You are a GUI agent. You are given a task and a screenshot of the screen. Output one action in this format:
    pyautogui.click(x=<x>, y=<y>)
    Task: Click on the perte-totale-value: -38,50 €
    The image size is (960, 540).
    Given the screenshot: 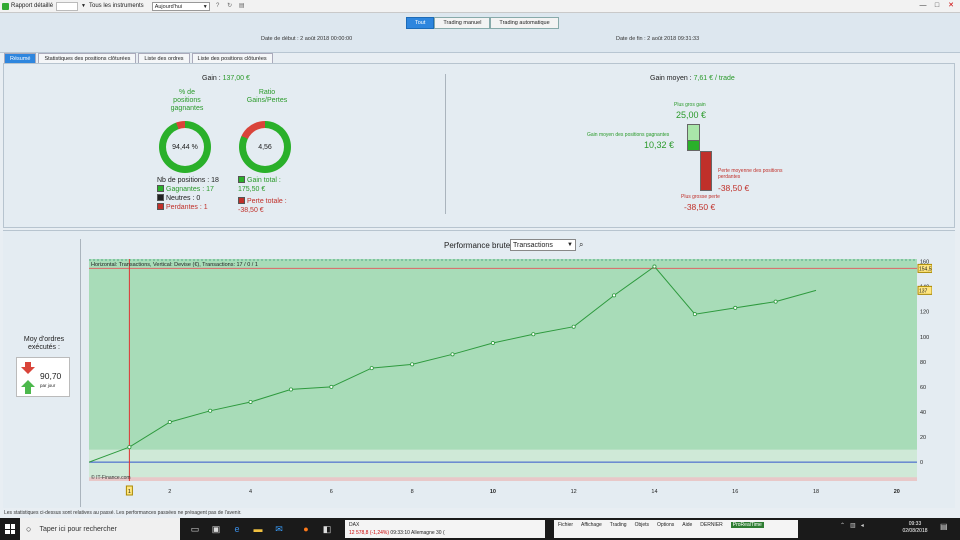 What is the action you would take?
    pyautogui.click(x=251, y=210)
    